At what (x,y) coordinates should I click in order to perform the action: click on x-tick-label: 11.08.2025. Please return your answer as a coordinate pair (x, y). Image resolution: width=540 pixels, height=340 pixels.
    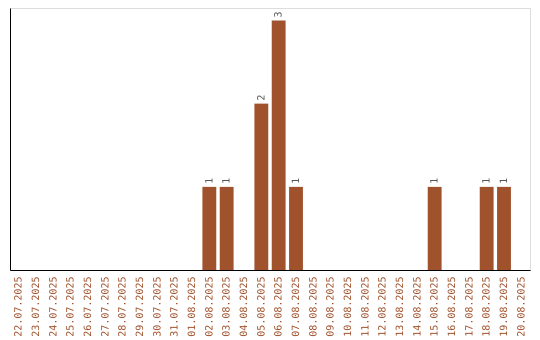
    Looking at the image, I should click on (366, 306).